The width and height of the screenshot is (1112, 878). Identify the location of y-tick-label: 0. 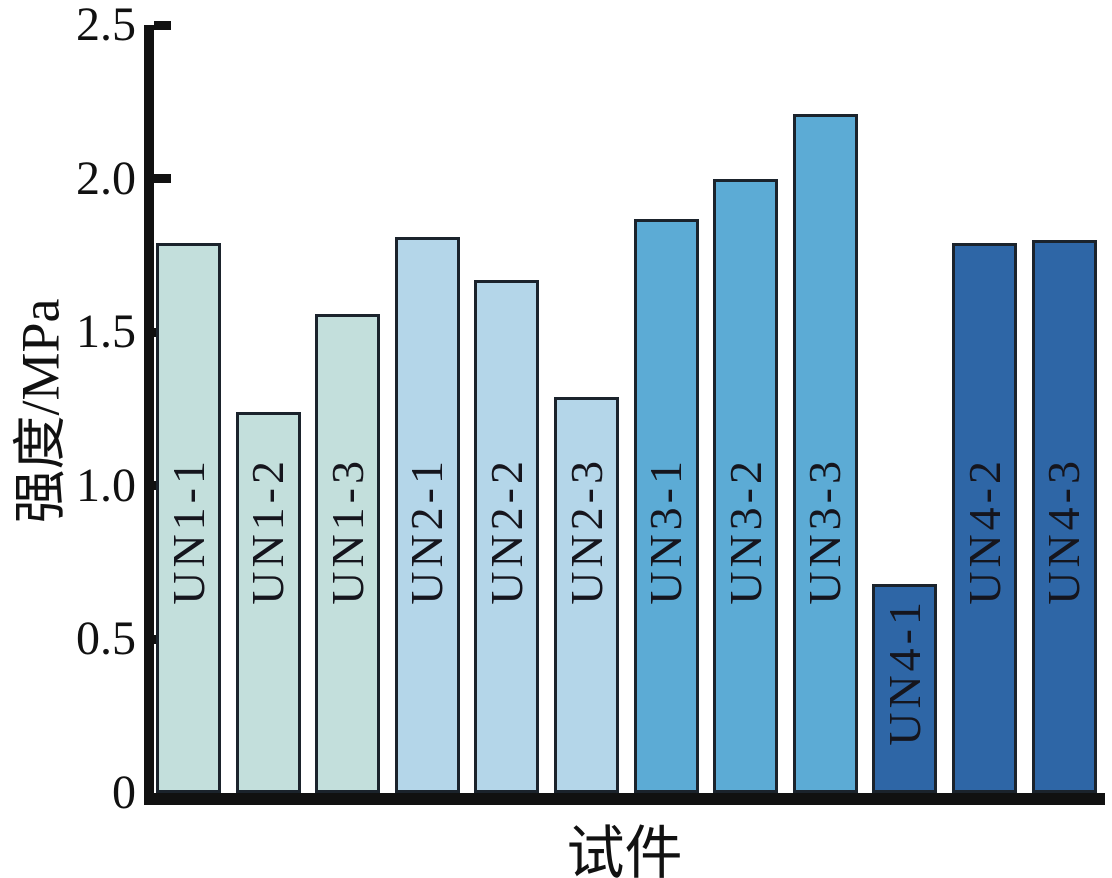
(124, 792).